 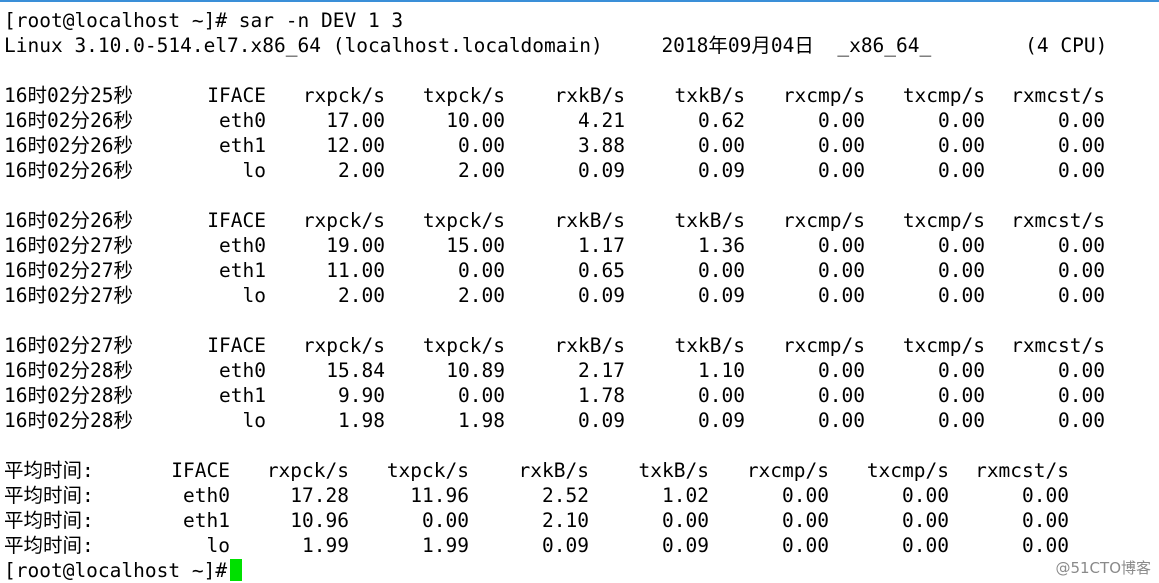 I want to click on value-cell: 1.99, so click(x=445, y=545).